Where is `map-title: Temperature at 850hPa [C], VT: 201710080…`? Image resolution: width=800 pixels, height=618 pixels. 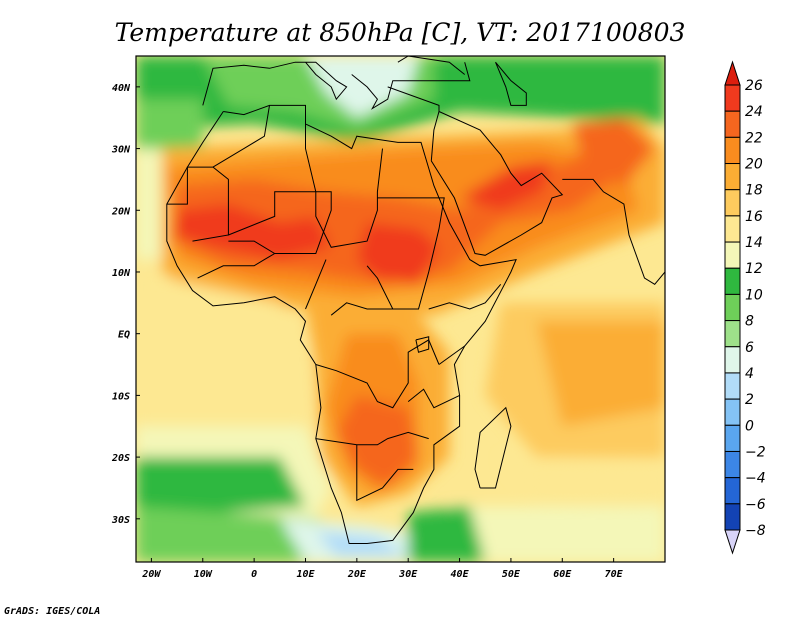
map-title: Temperature at 850hPa [C], VT: 201710080… is located at coordinates (400, 32).